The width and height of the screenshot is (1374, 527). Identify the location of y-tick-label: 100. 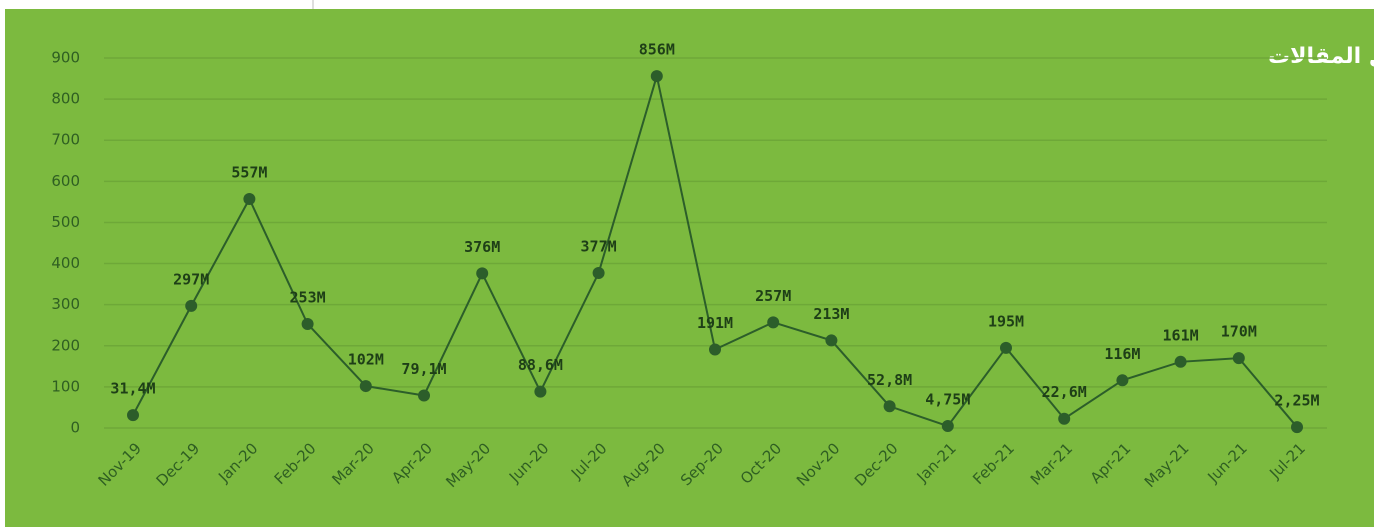
(65, 386).